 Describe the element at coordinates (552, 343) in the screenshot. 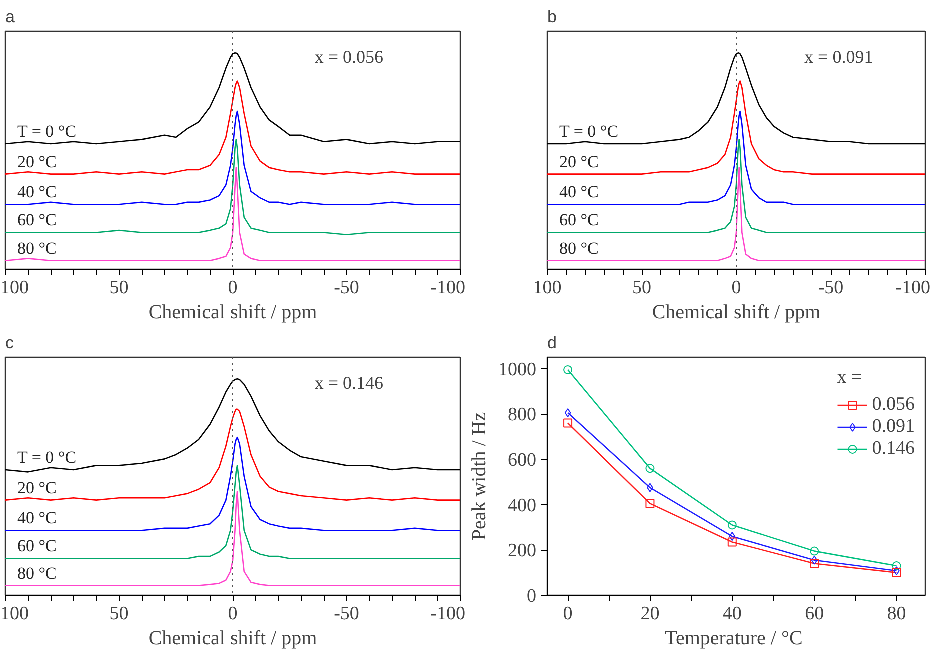

I see `chart-title: d` at that location.